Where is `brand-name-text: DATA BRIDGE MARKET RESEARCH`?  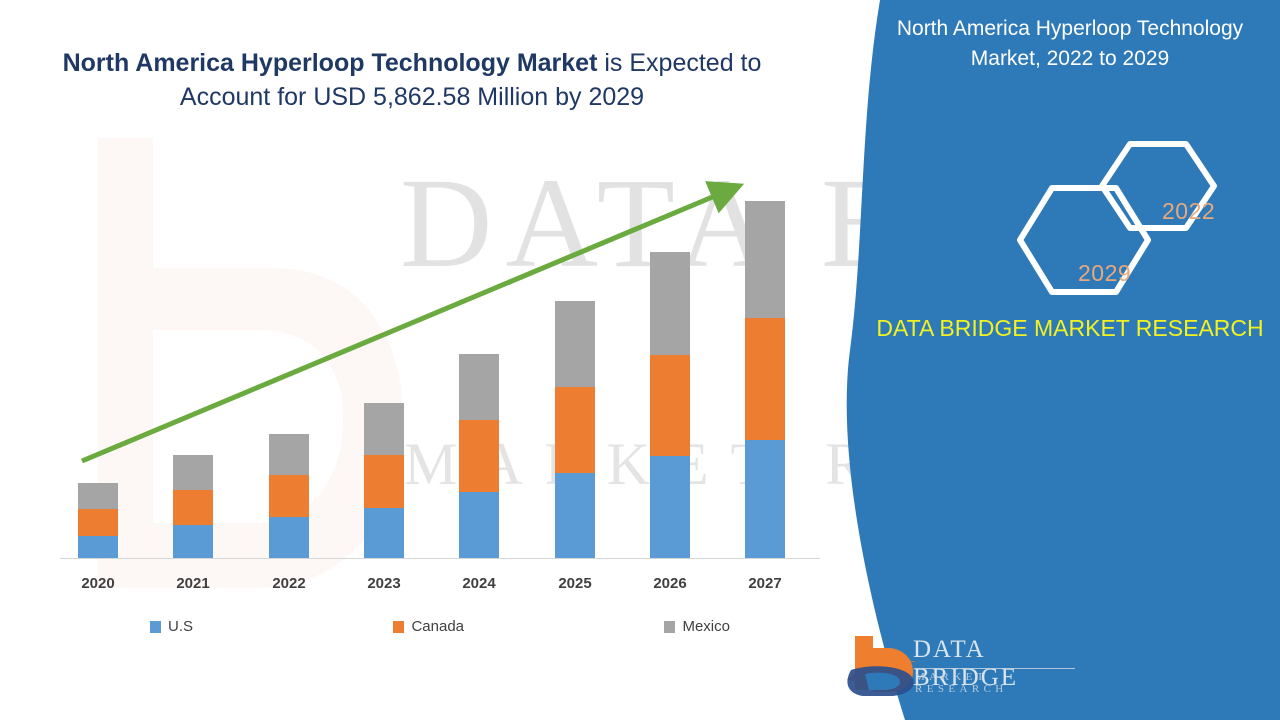
brand-name-text: DATA BRIDGE MARKET RESEARCH is located at coordinates (1070, 328).